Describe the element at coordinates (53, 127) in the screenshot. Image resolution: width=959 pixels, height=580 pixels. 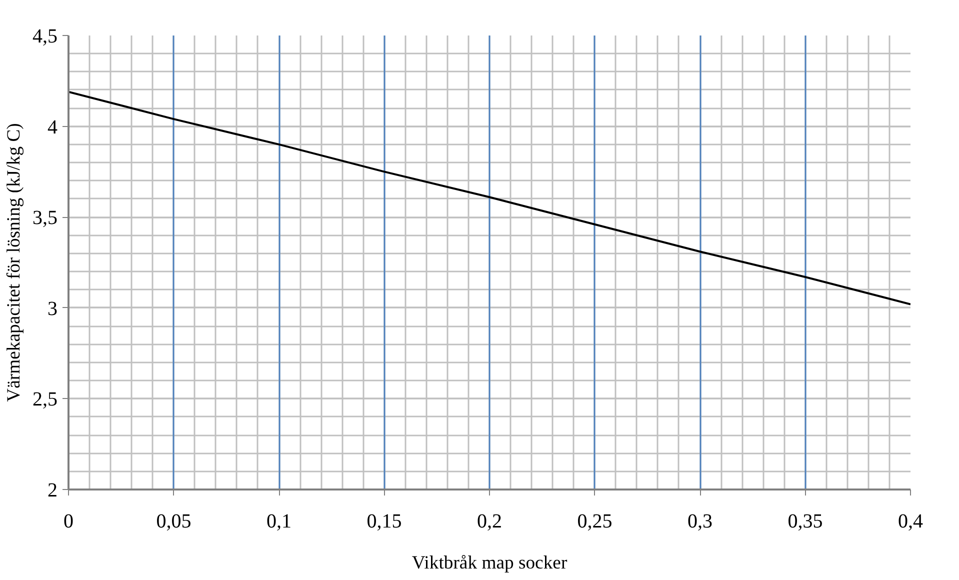
I see `y-tick-label: 4` at that location.